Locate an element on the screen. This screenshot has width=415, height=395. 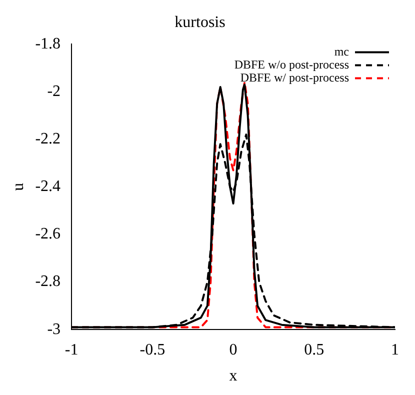
chart-title: kurtosis is located at coordinates (200, 22).